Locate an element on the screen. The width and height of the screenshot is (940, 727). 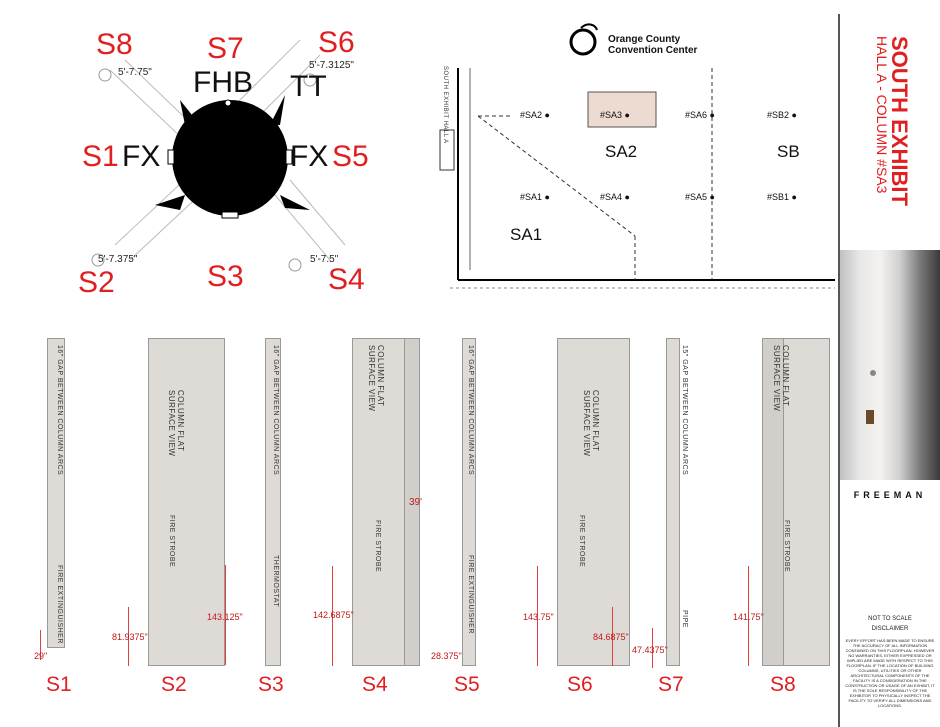
elev-label-s3: S3 is located at coordinates (271, 684).